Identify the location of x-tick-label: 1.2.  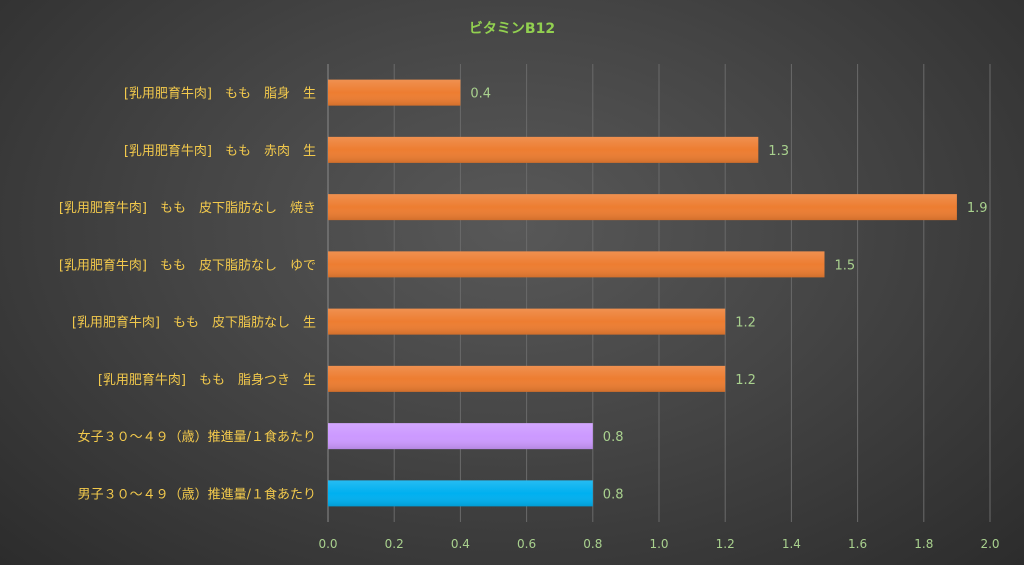
(725, 544).